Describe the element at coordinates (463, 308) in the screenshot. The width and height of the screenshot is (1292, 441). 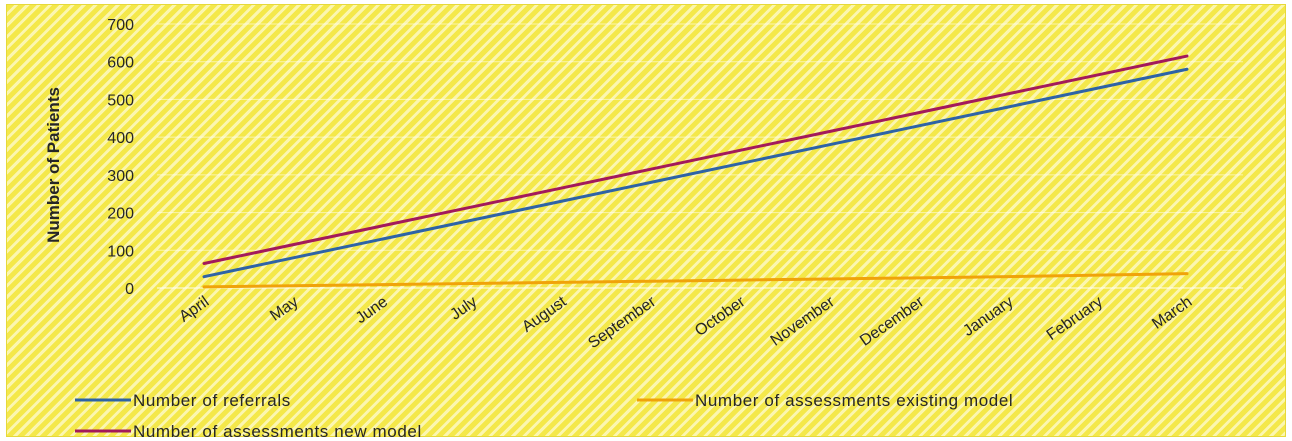
I see `x-tick-label: July` at that location.